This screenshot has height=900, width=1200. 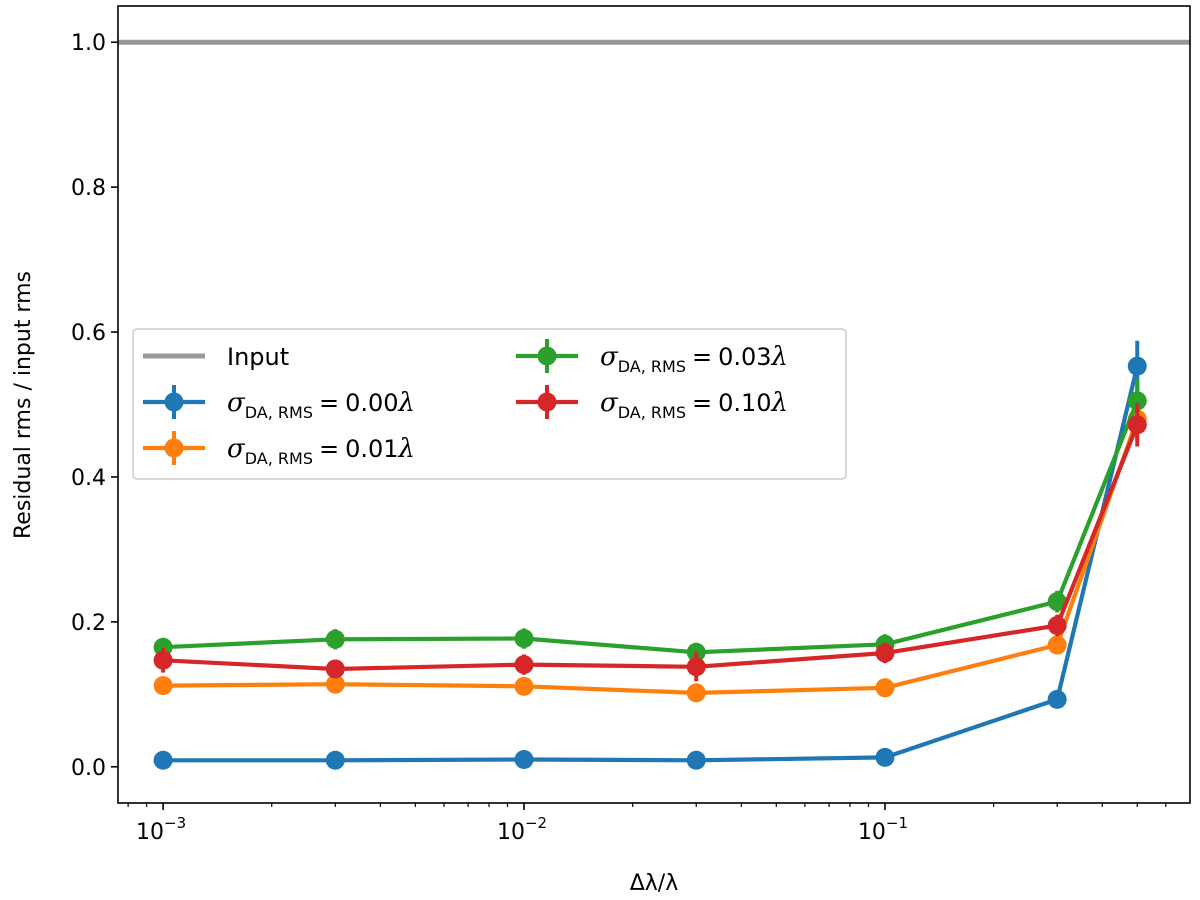 I want to click on legend-entry-0_01: σDA, RMS = 0.01λ, so click(x=279, y=449).